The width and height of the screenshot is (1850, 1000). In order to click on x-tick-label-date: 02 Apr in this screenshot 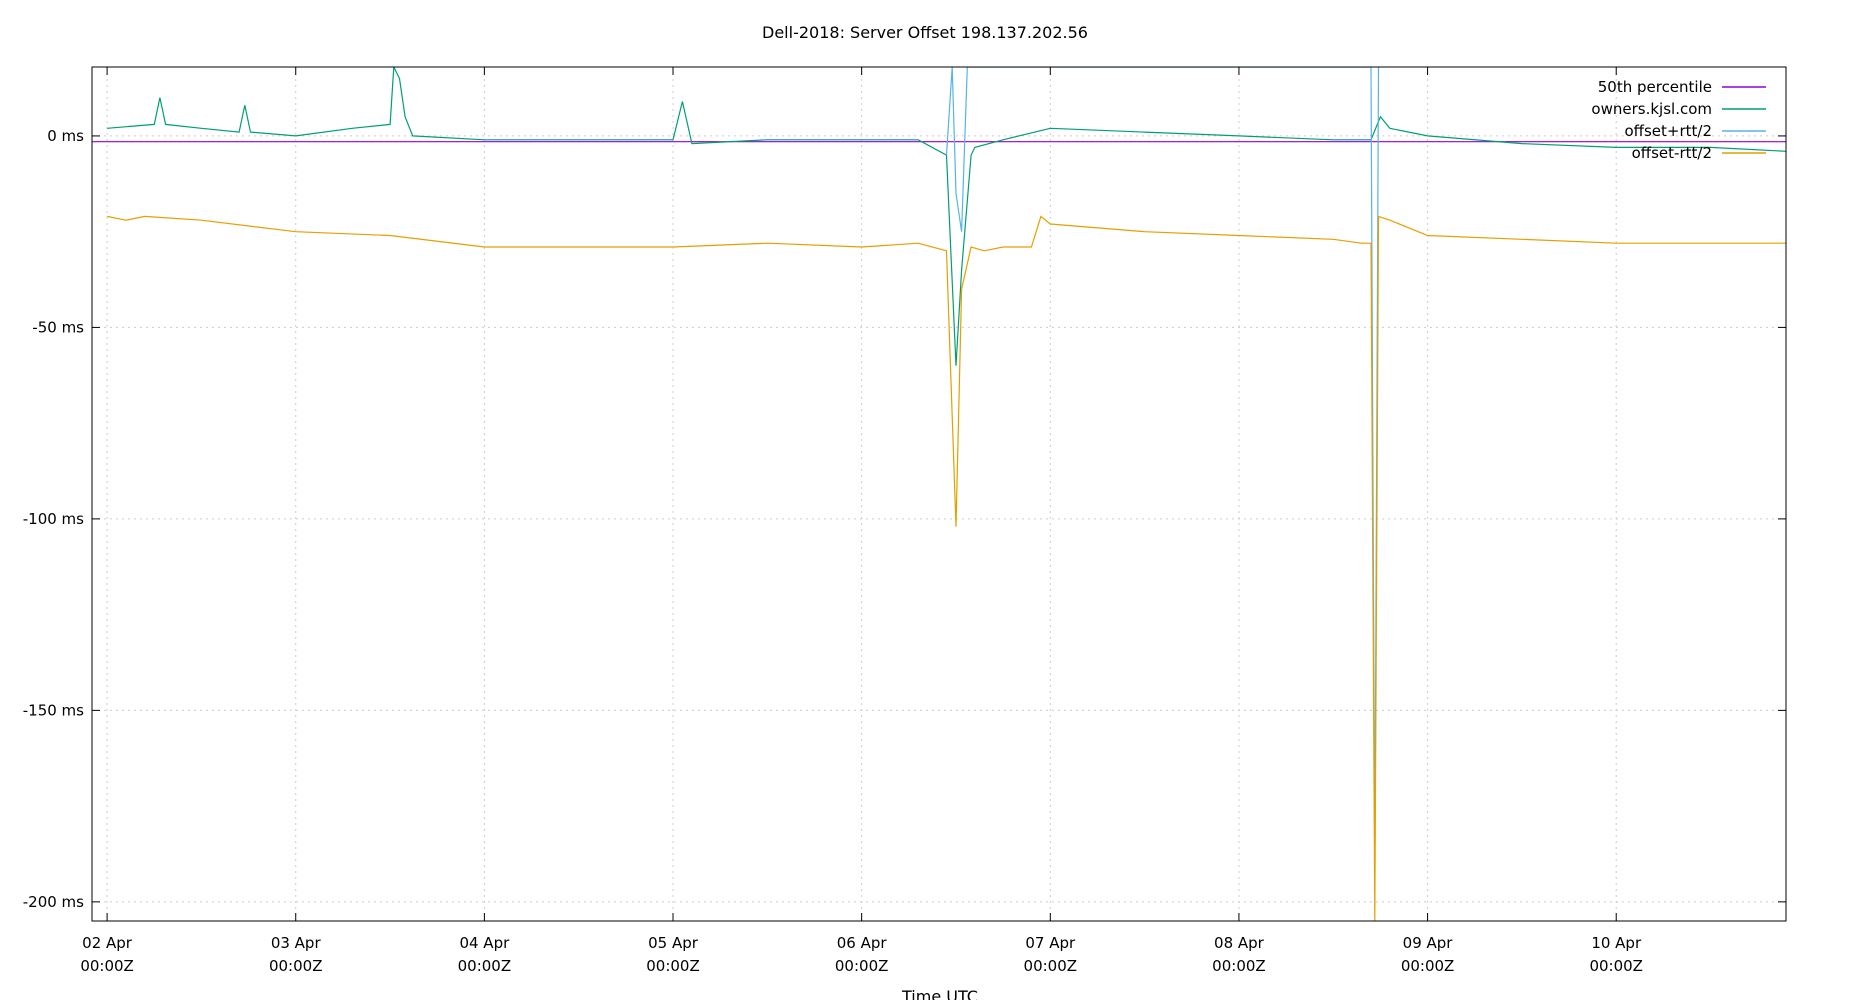, I will do `click(107, 943)`.